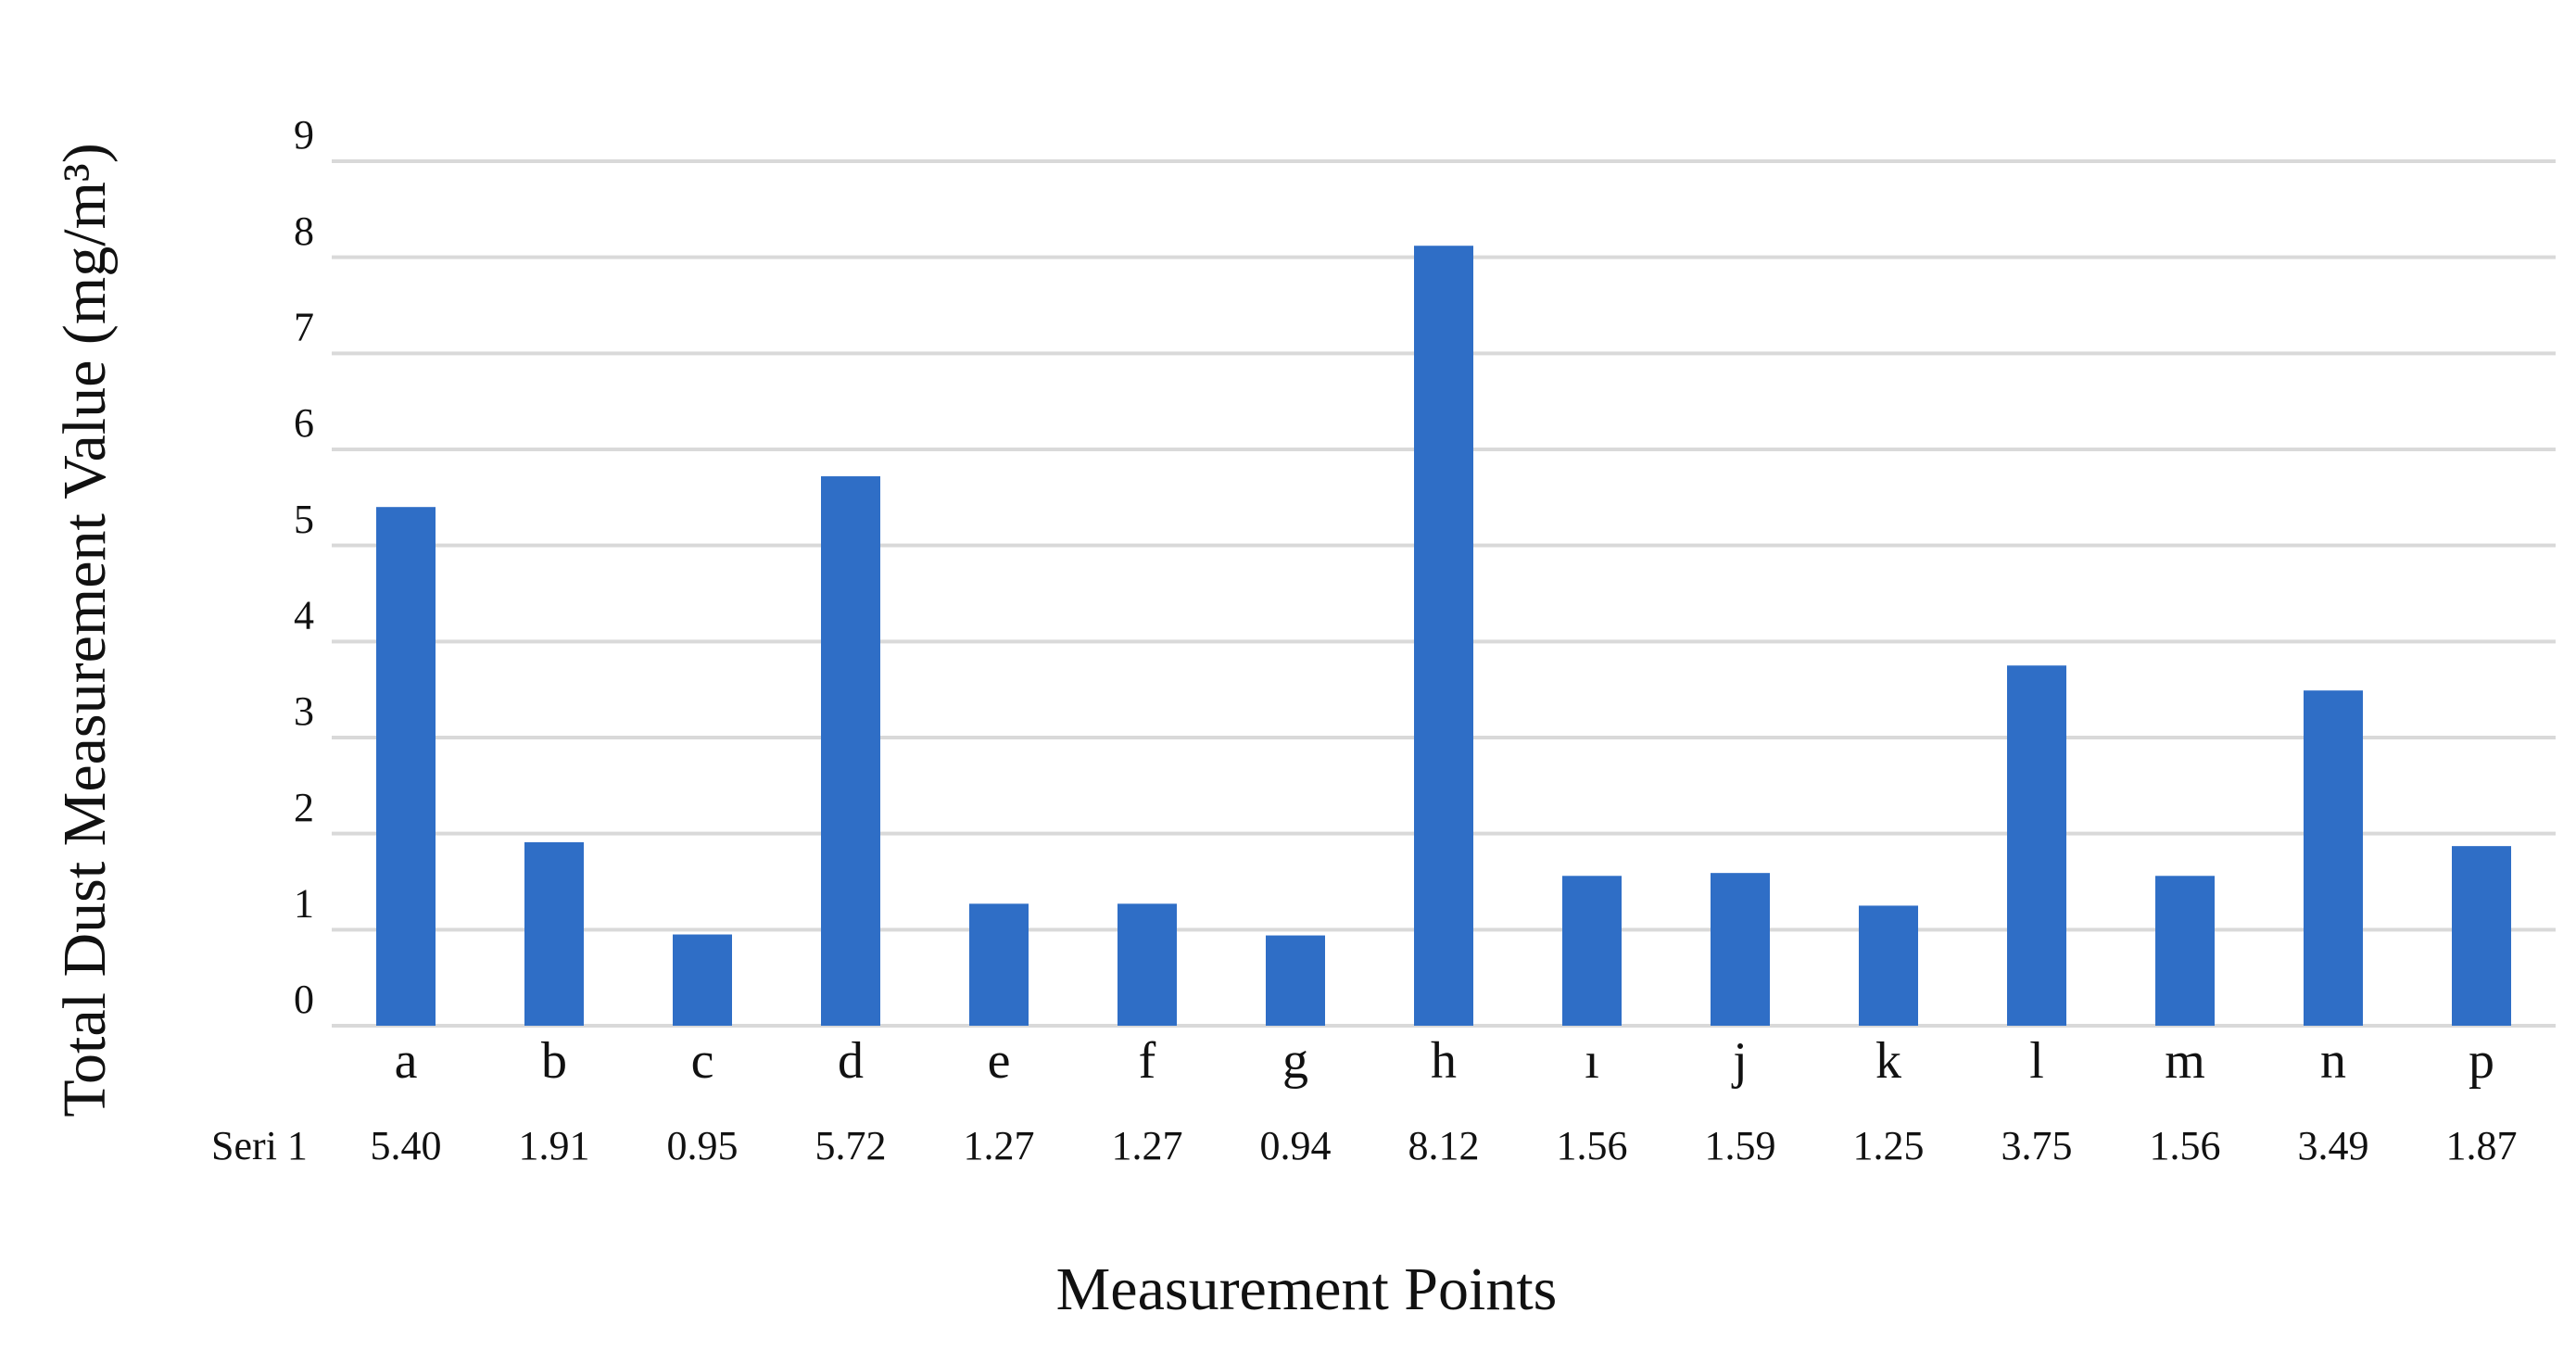 The width and height of the screenshot is (2576, 1363). Describe the element at coordinates (1888, 1061) in the screenshot. I see `x-tick-label: k` at that location.